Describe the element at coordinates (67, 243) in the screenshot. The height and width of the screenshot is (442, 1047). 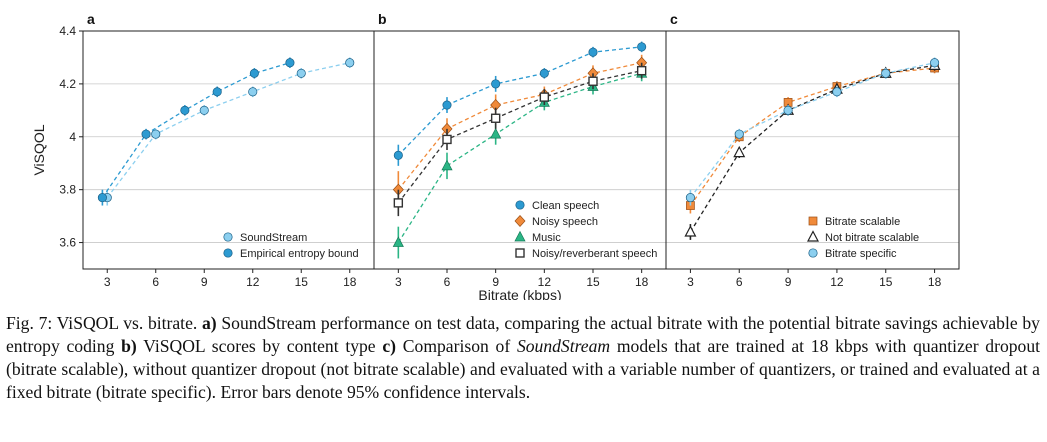
I see `y-tick-label: 3.6` at that location.